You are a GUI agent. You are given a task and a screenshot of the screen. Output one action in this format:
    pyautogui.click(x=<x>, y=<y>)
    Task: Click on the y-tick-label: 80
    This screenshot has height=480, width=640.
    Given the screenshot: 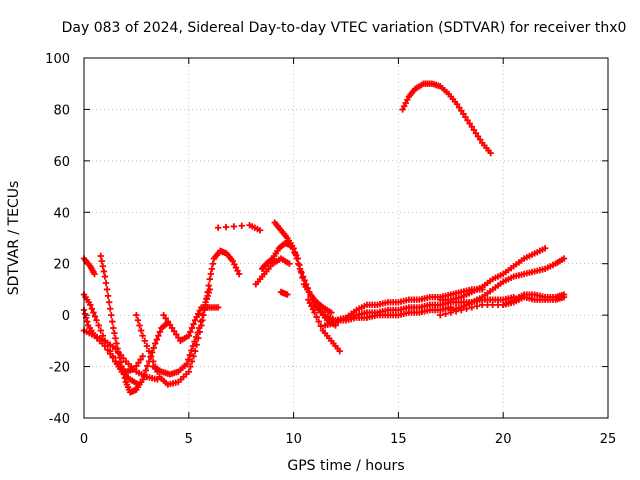 What is the action you would take?
    pyautogui.click(x=61, y=110)
    